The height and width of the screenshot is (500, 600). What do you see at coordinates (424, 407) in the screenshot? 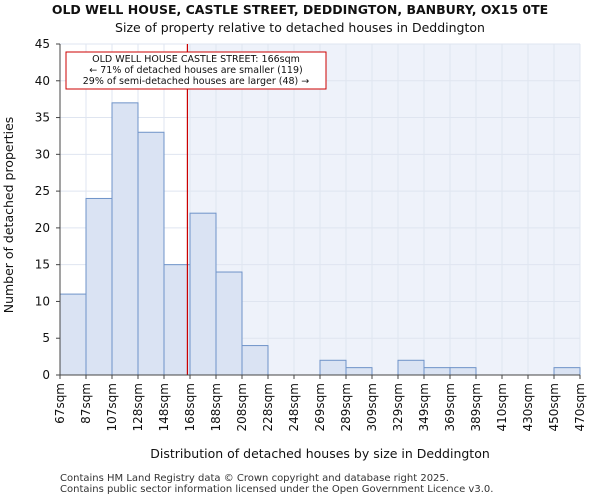
I see `x-tick-label: 349sqm` at bounding box center [424, 407].